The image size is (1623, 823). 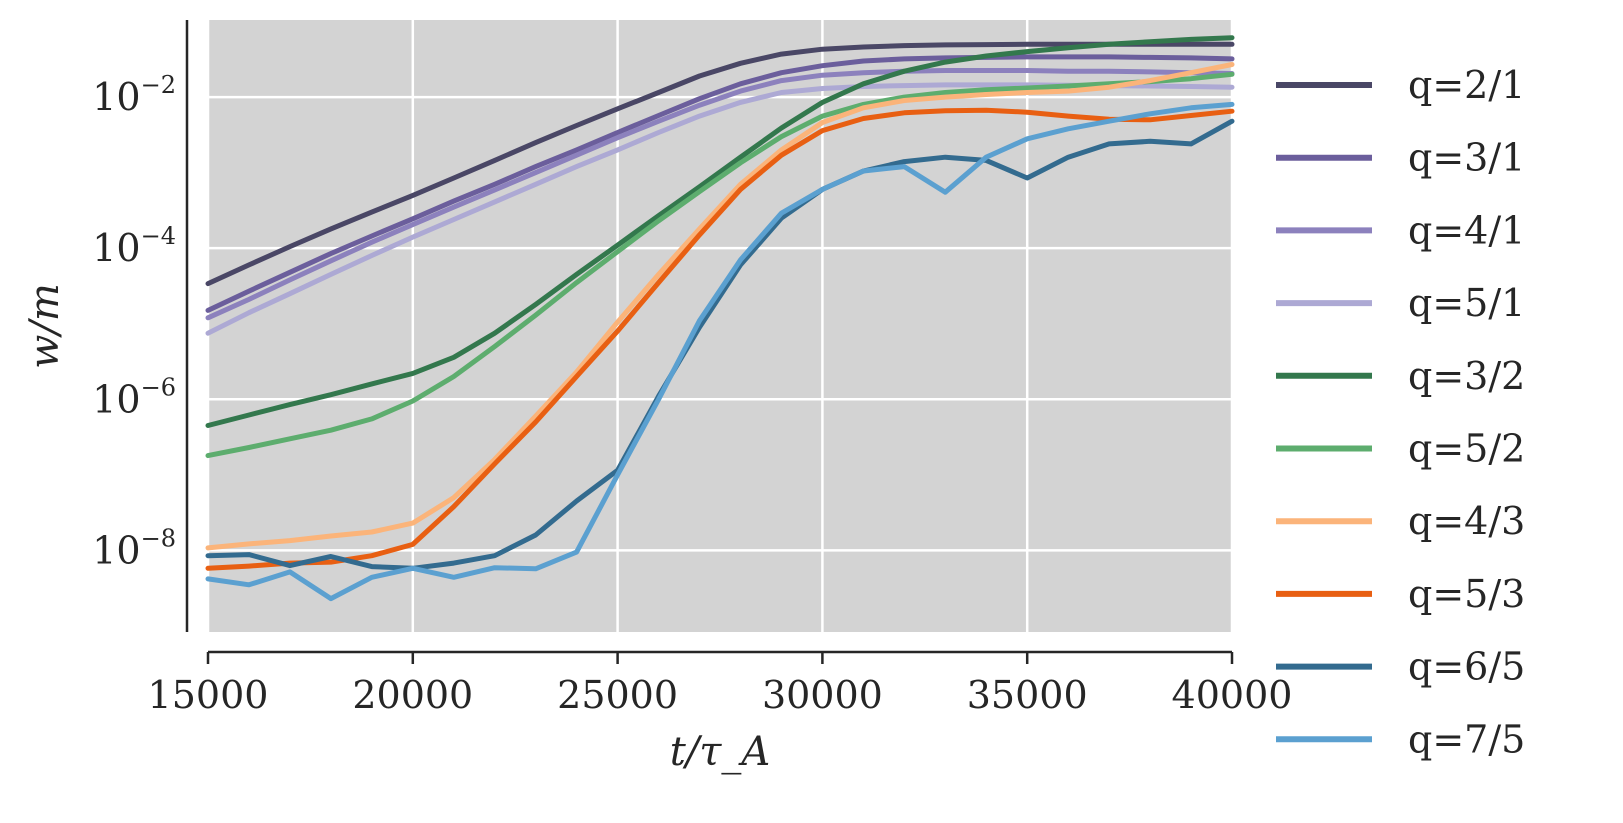 I want to click on legend-label: q=5/1, so click(x=1466, y=303).